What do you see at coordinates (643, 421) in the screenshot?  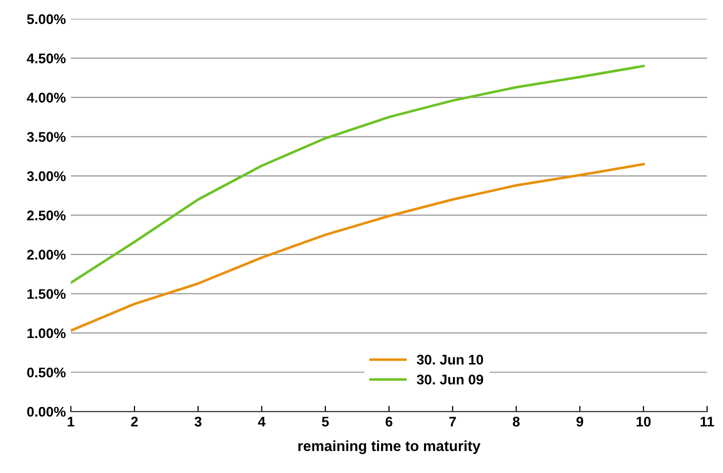 I see `x-tick-label: 10` at bounding box center [643, 421].